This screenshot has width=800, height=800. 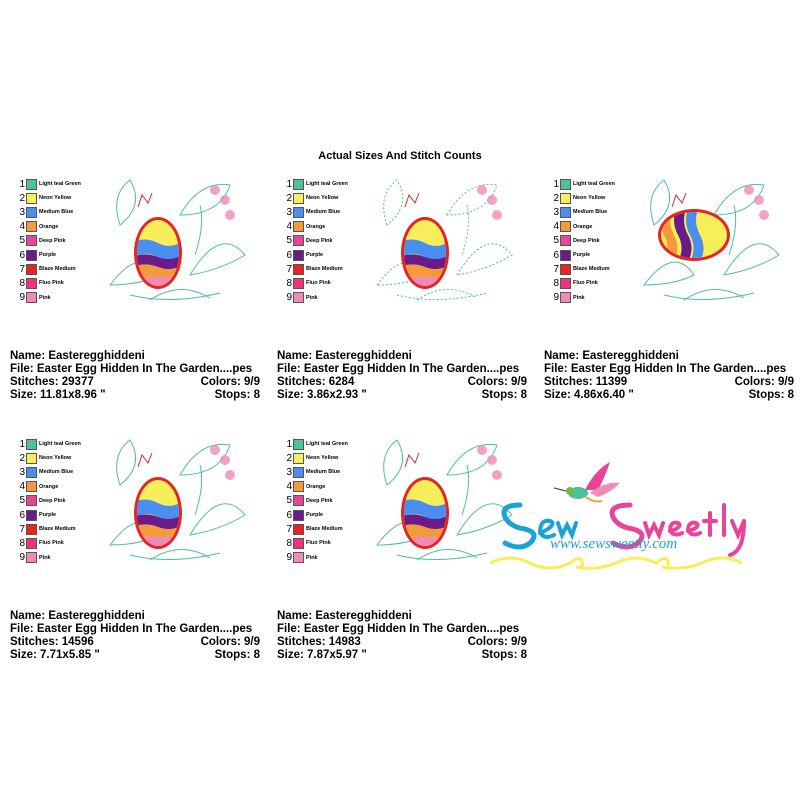 I want to click on design-stitches: Stitches: 6284, so click(x=316, y=382).